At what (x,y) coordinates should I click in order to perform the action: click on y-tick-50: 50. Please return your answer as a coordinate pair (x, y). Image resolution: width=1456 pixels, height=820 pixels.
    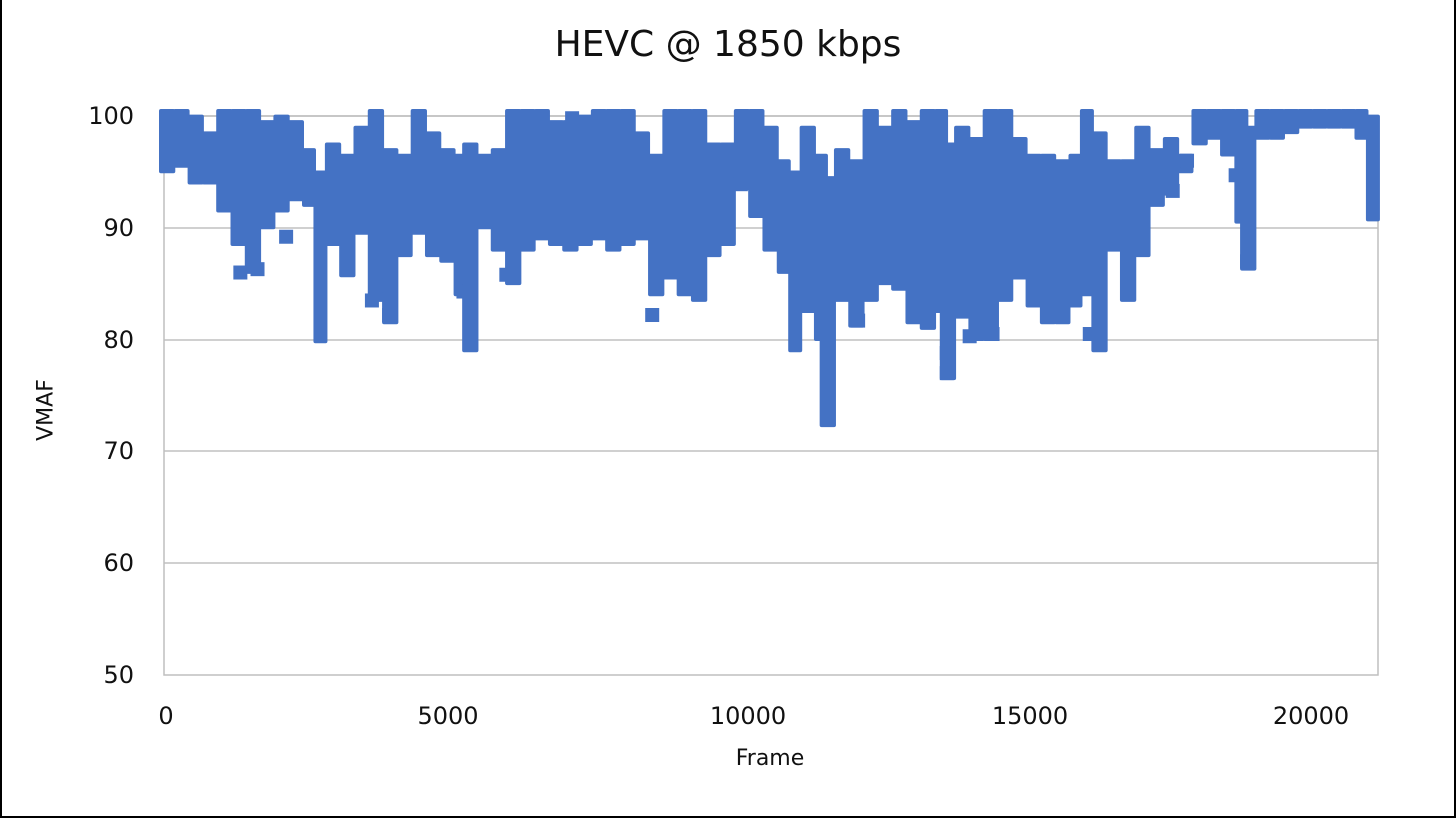
    Looking at the image, I should click on (118, 675).